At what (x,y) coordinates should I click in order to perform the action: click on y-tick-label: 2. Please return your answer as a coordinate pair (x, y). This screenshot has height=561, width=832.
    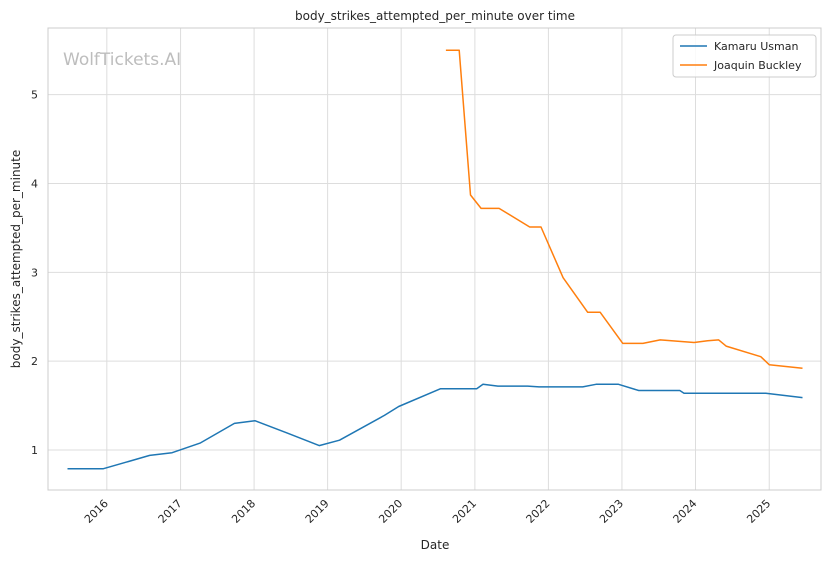
    Looking at the image, I should click on (34, 361).